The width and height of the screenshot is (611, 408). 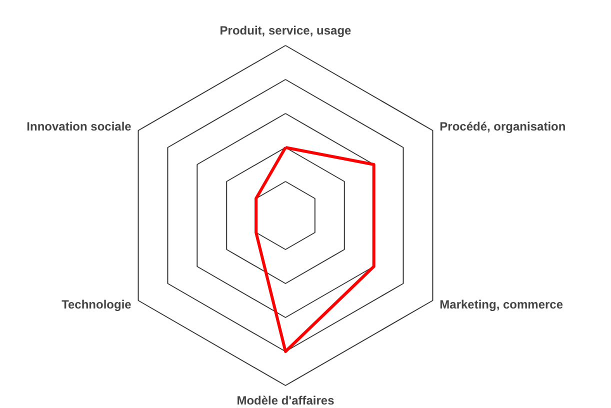 What do you see at coordinates (79, 127) in the screenshot?
I see `spoke-label: Innovation sociale` at bounding box center [79, 127].